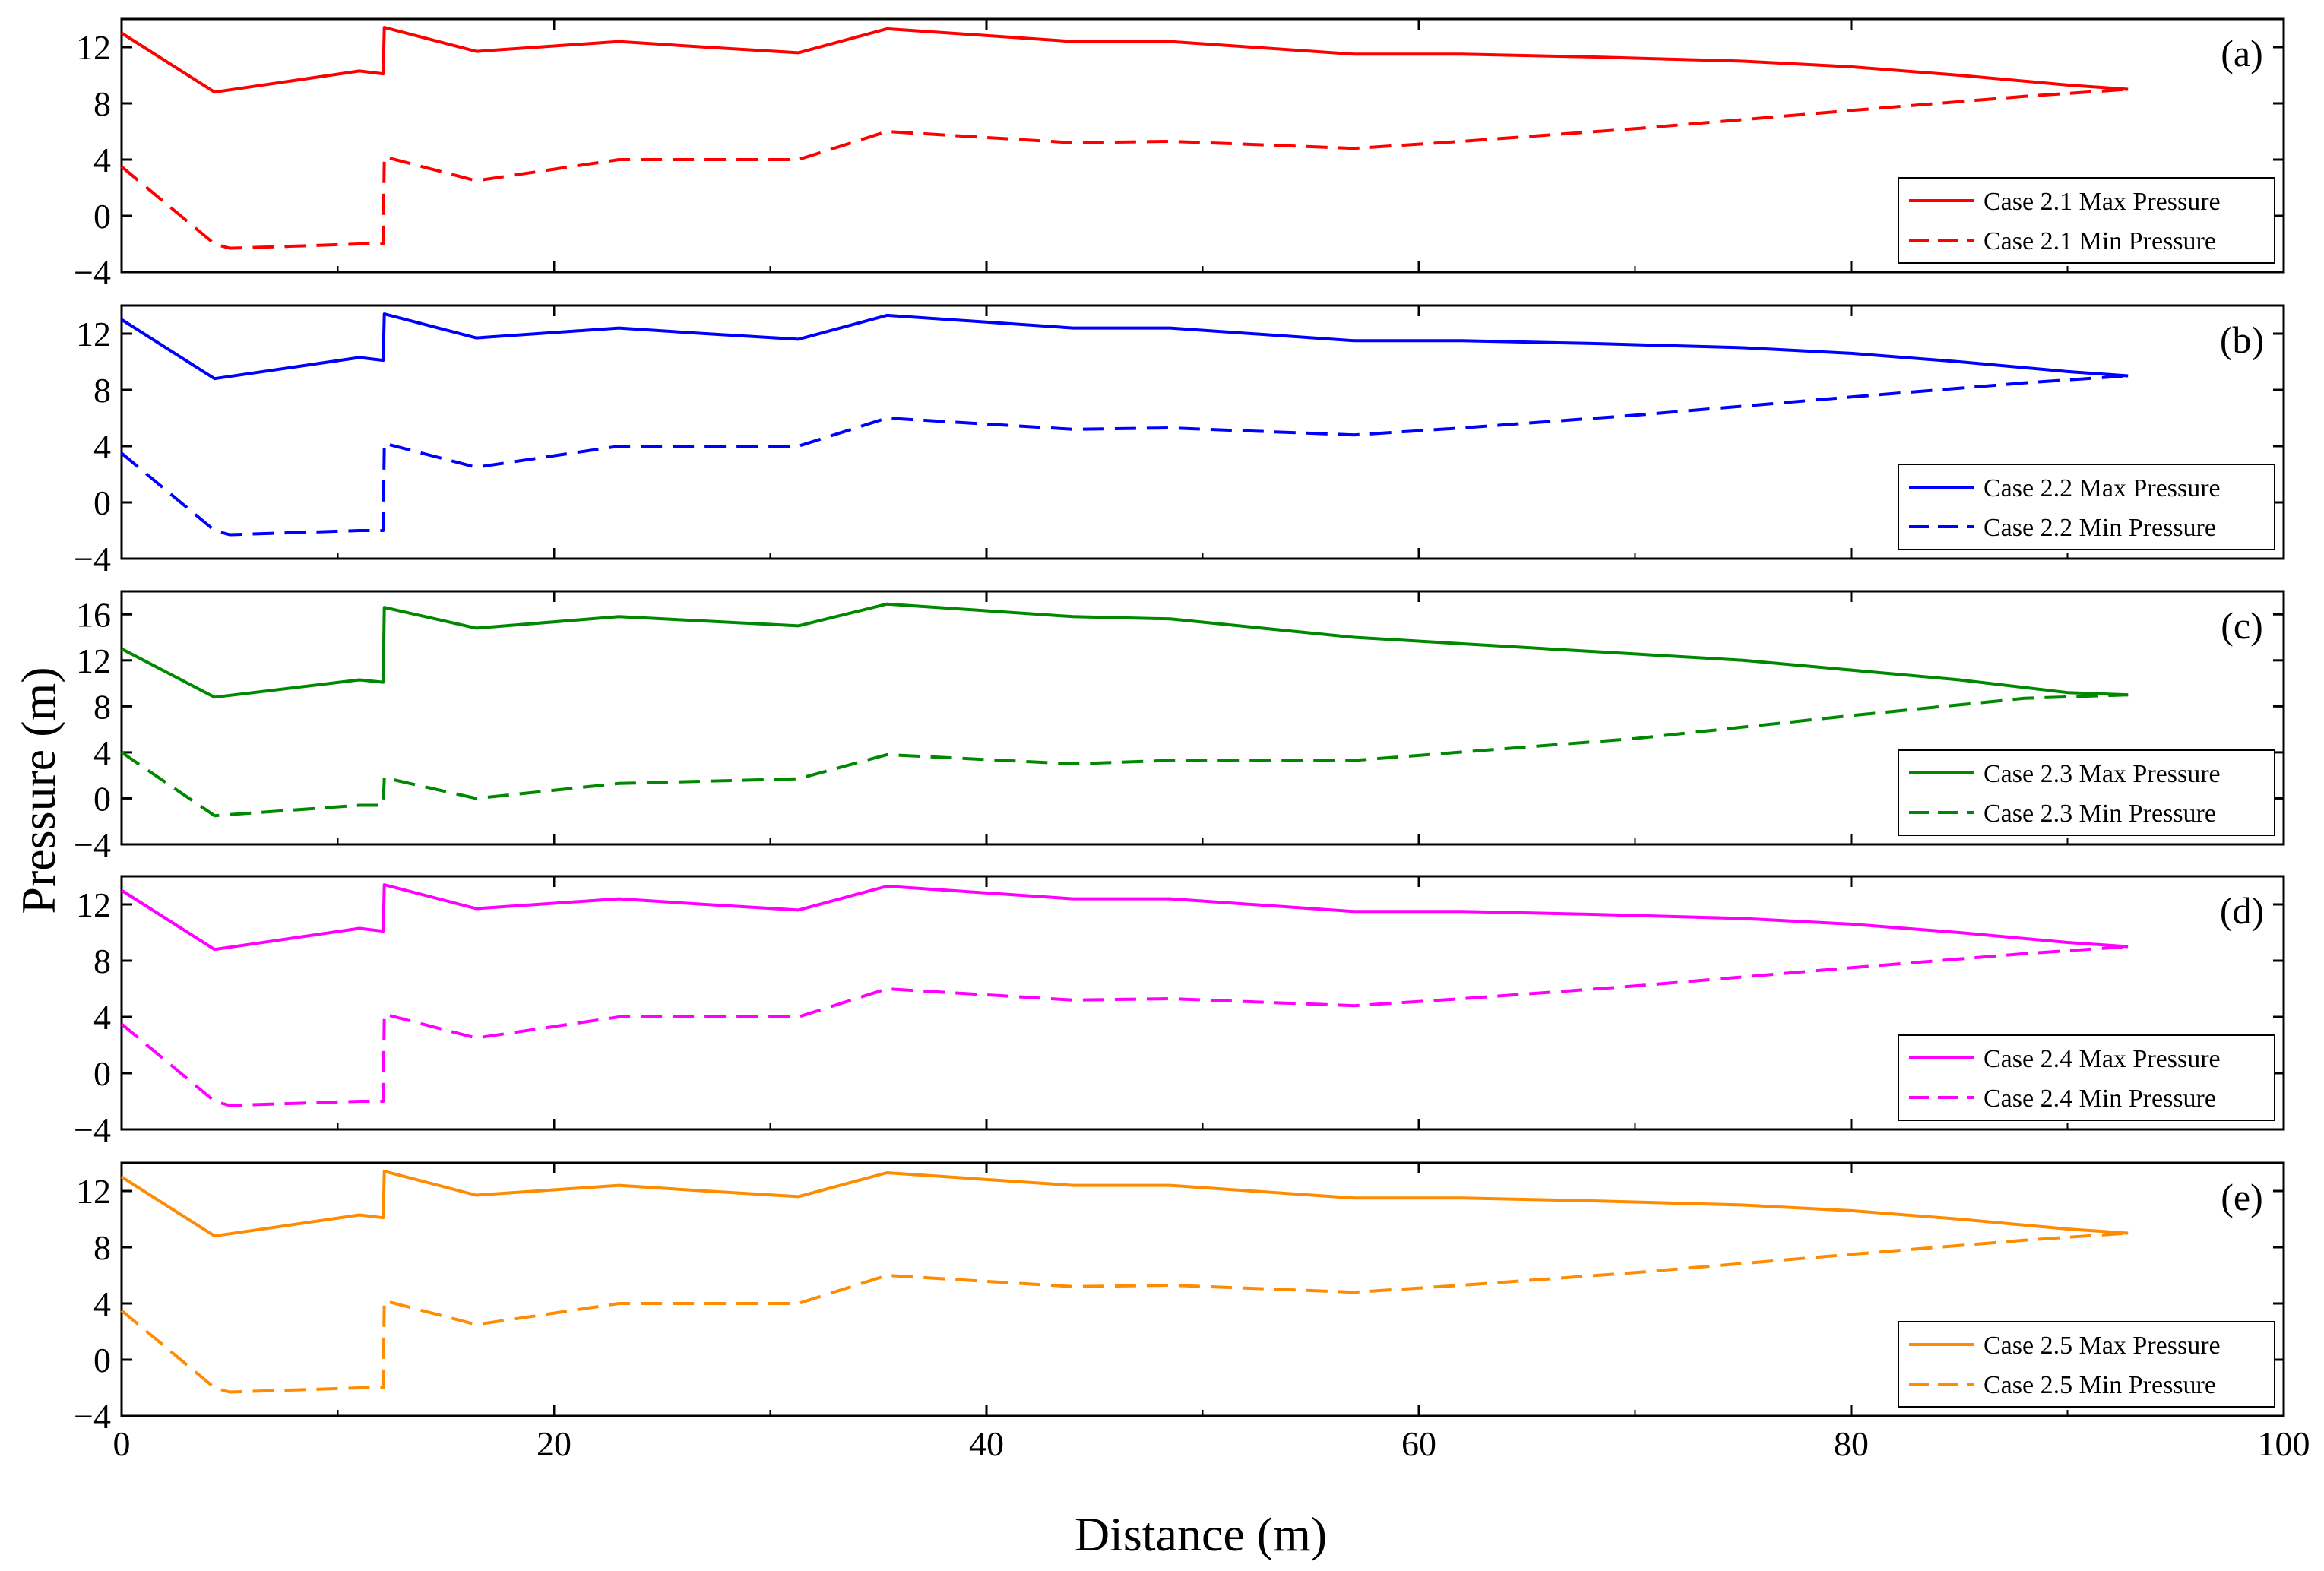  Describe the element at coordinates (102, 390) in the screenshot. I see `panel-b-y-tick-label: 8` at that location.